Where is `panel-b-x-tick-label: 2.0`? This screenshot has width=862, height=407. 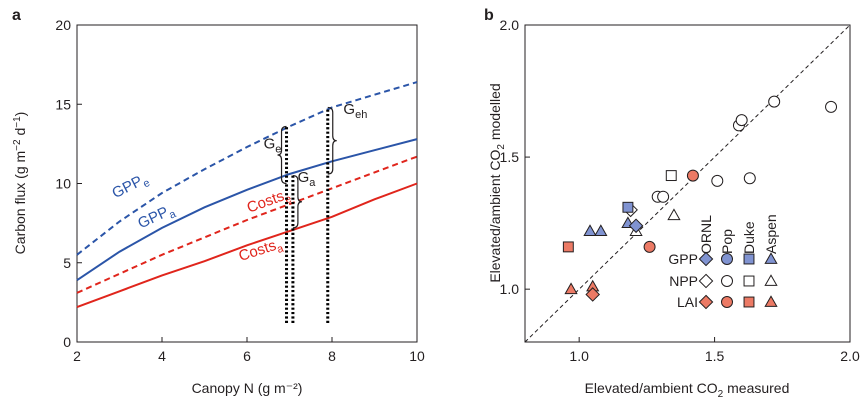 panel-b-x-tick-label: 2.0 is located at coordinates (850, 356).